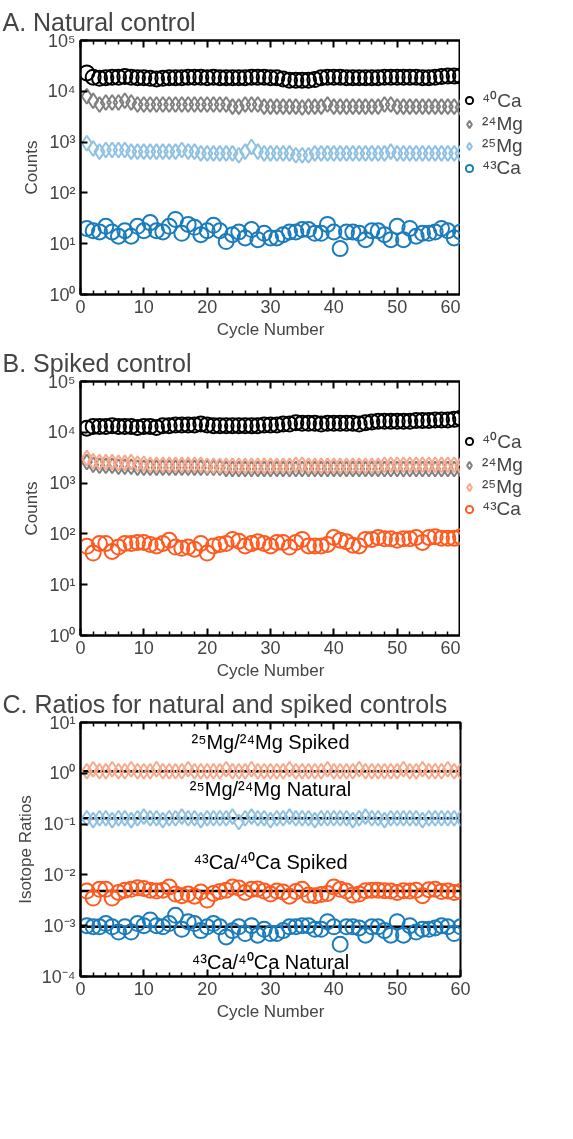 The width and height of the screenshot is (573, 1139). What do you see at coordinates (59, 874) in the screenshot?
I see `y-tick-label: 10⁻²` at bounding box center [59, 874].